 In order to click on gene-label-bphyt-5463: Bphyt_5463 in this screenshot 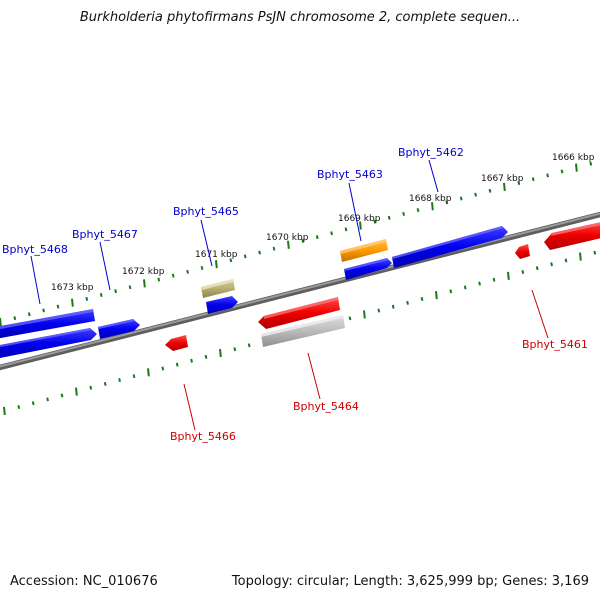, I will do `click(350, 174)`.